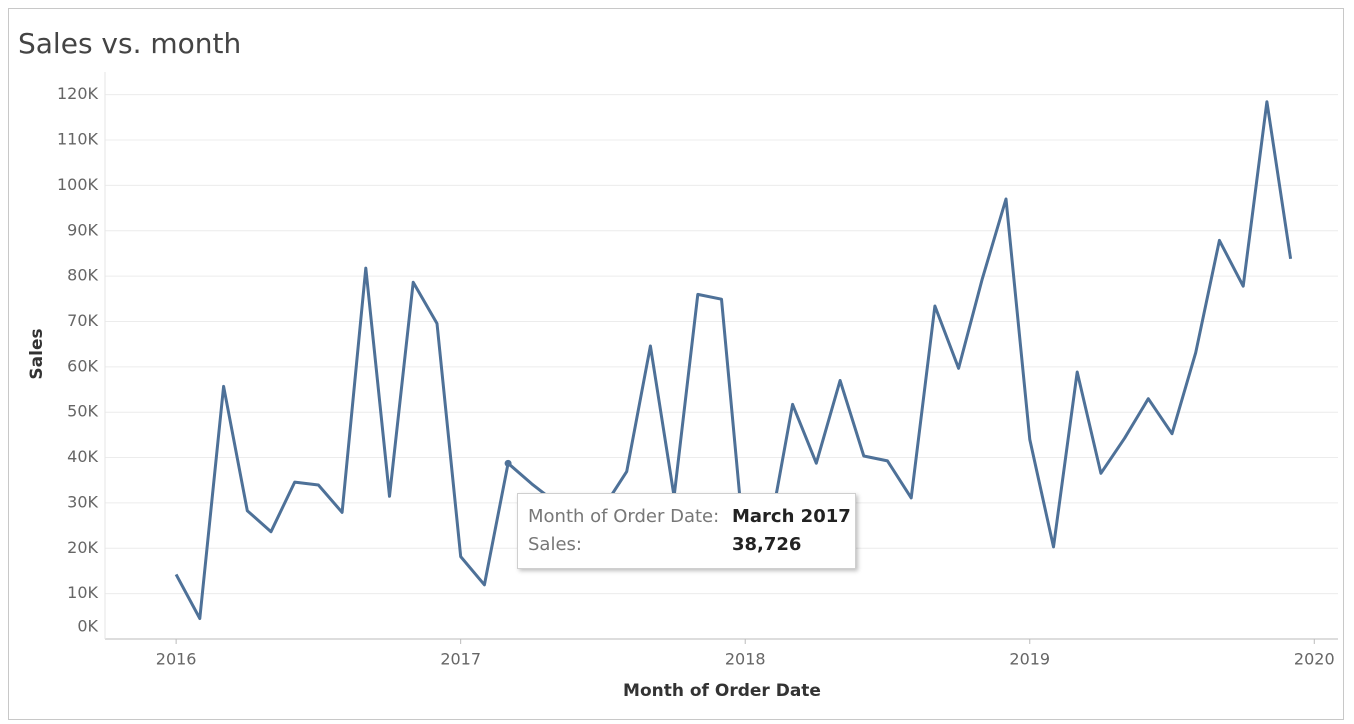  What do you see at coordinates (745, 659) in the screenshot?
I see `x-tick-label: 2018` at bounding box center [745, 659].